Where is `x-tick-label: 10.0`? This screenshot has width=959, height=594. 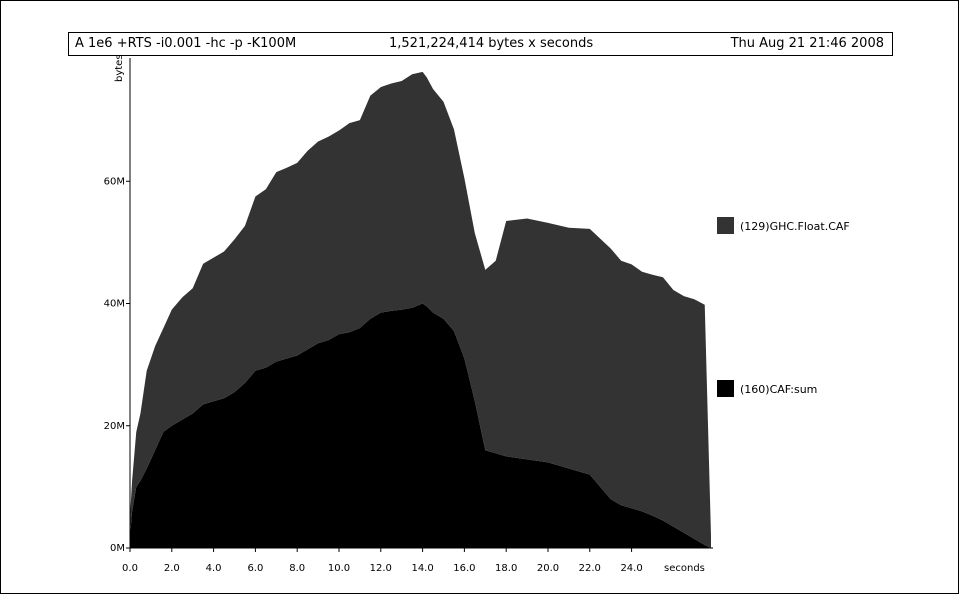
x-tick-label: 10.0 is located at coordinates (339, 568).